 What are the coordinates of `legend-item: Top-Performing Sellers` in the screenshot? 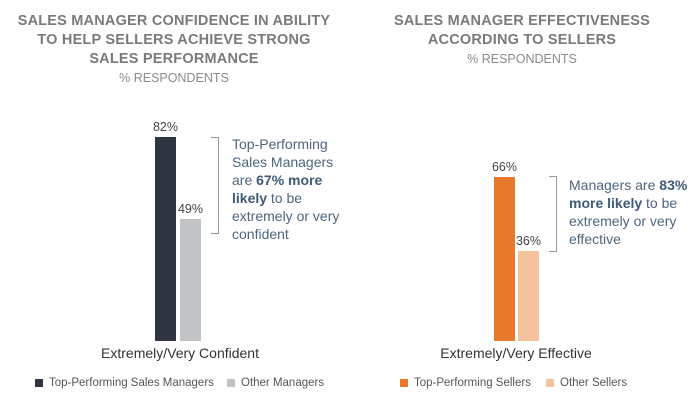 It's located at (465, 383).